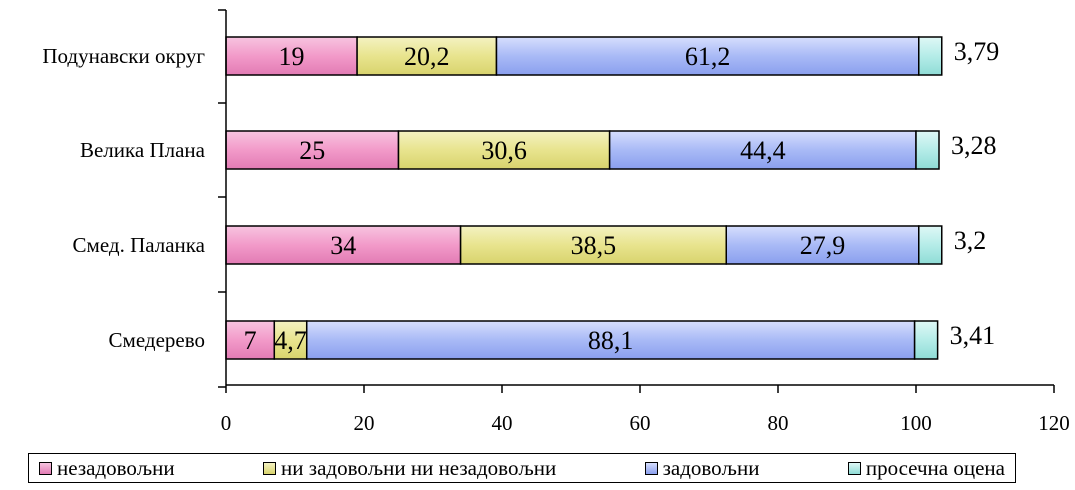 The width and height of the screenshot is (1075, 490). Describe the element at coordinates (157, 340) in the screenshot. I see `category-label: Смедерево` at that location.